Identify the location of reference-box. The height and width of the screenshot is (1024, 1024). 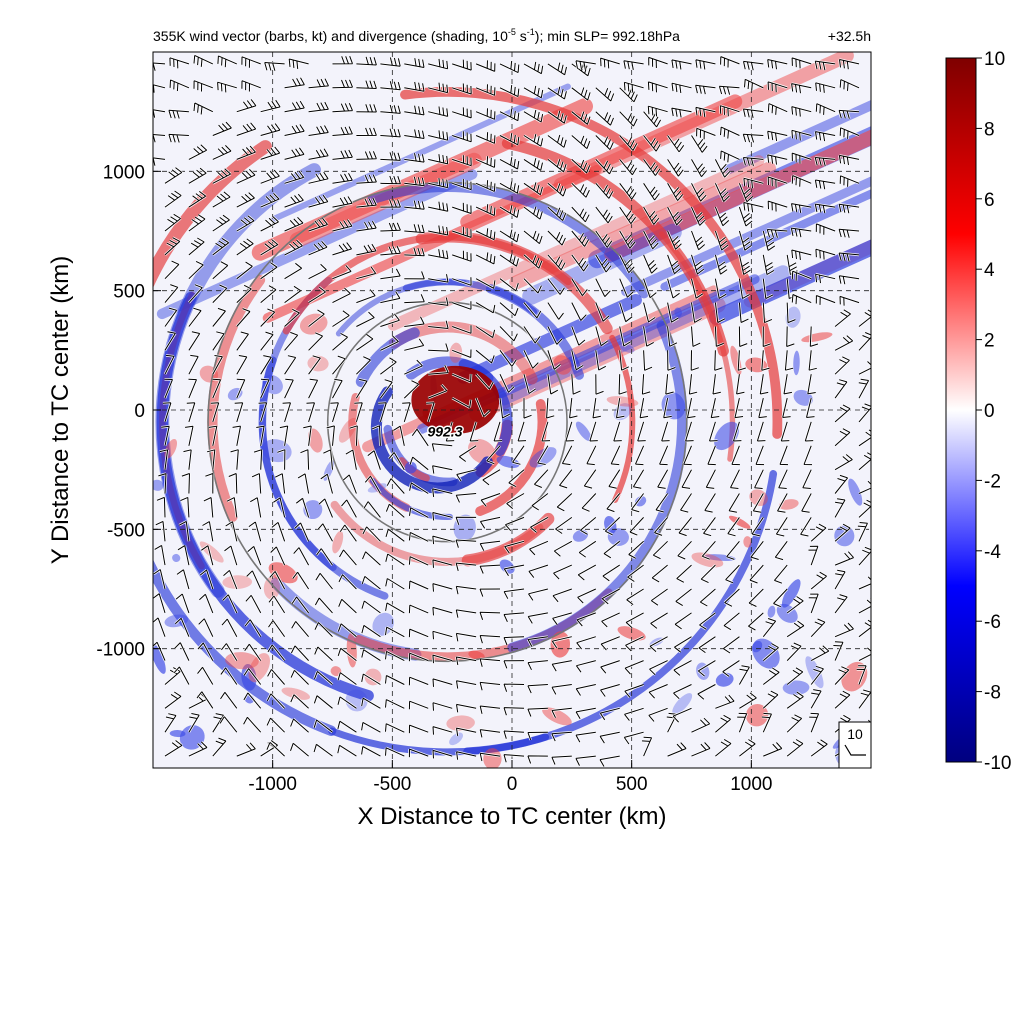
(855, 745).